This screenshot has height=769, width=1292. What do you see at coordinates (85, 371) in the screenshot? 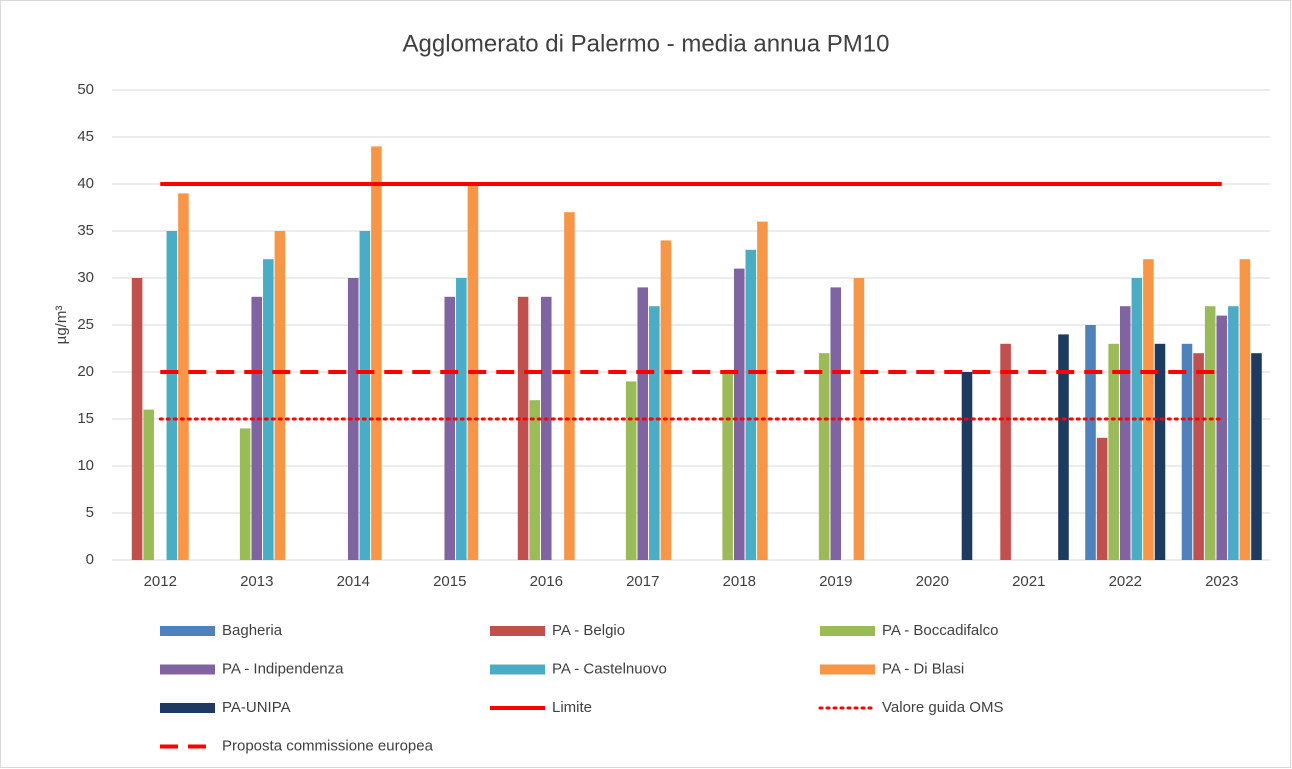
I see `y-tick-label: 20` at bounding box center [85, 371].